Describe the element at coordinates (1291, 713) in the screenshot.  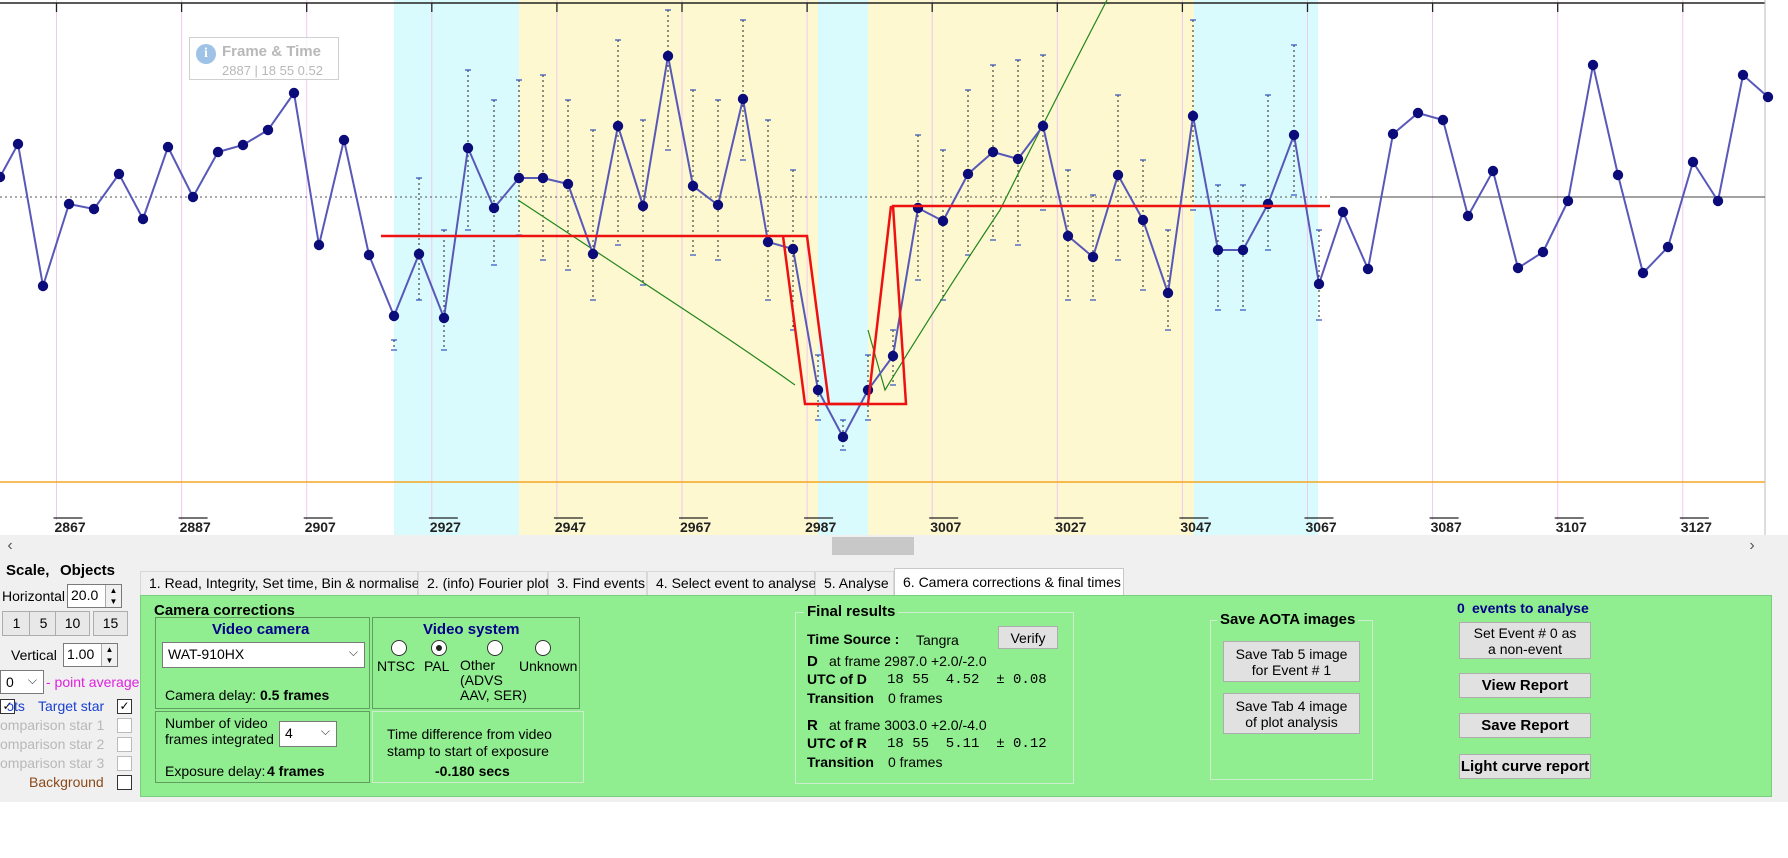
I see `save-tab4-image-button: Save Tab 4 image of plot analysis` at that location.